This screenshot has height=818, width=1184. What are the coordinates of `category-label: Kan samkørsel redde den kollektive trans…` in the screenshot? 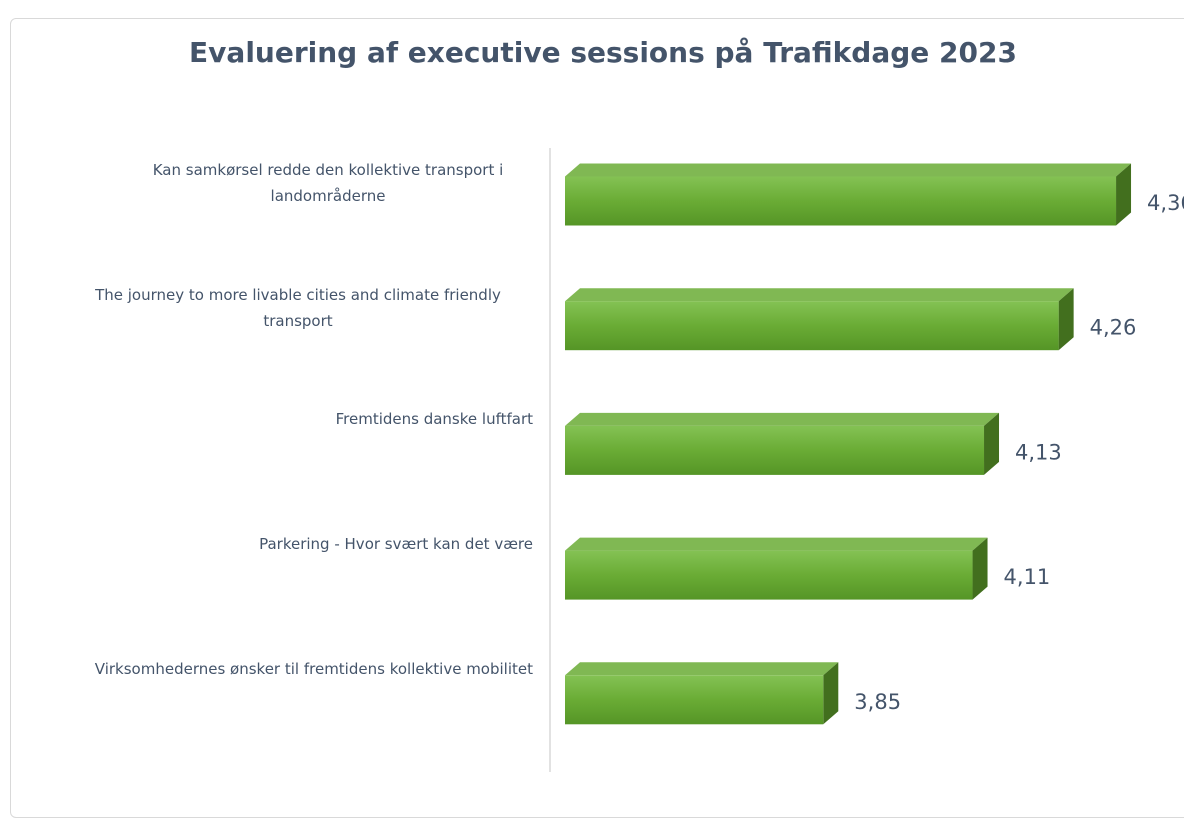 It's located at (328, 183).